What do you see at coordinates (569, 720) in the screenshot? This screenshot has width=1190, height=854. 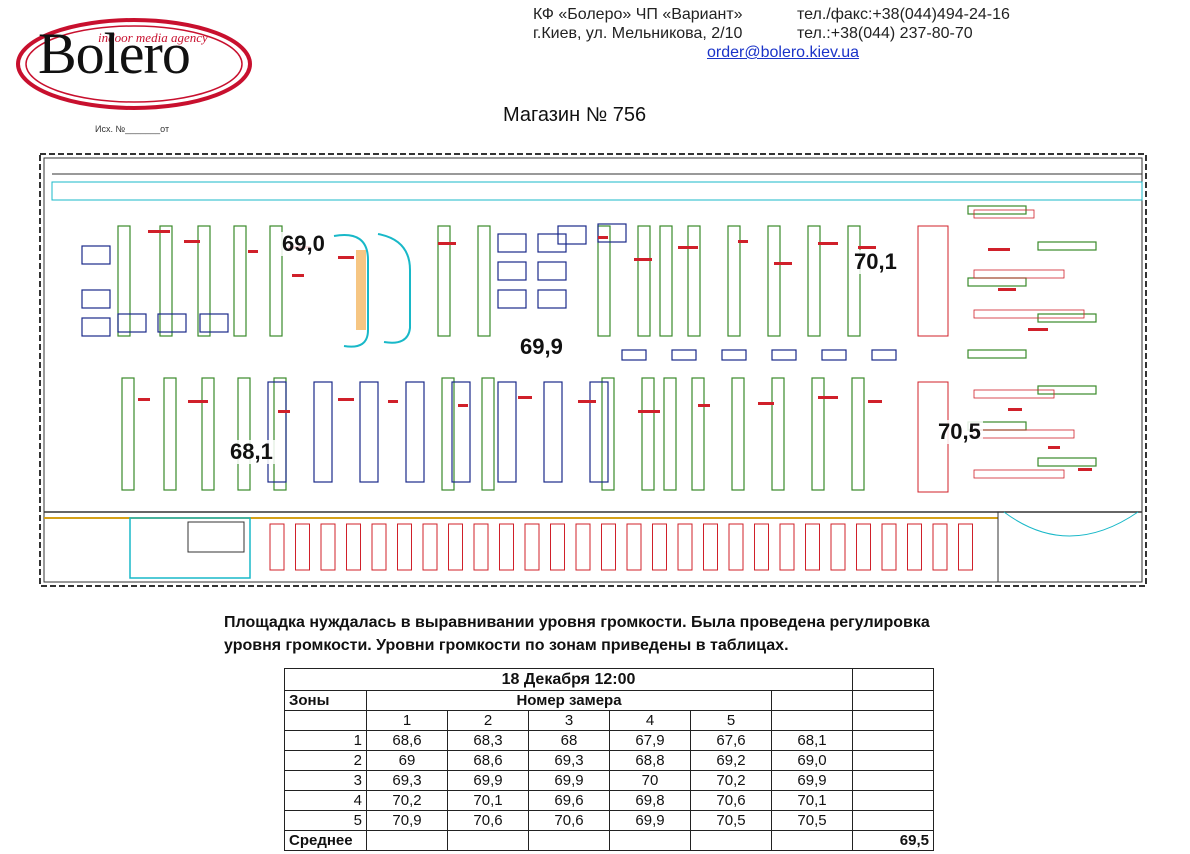 I see `measure-number: 3` at bounding box center [569, 720].